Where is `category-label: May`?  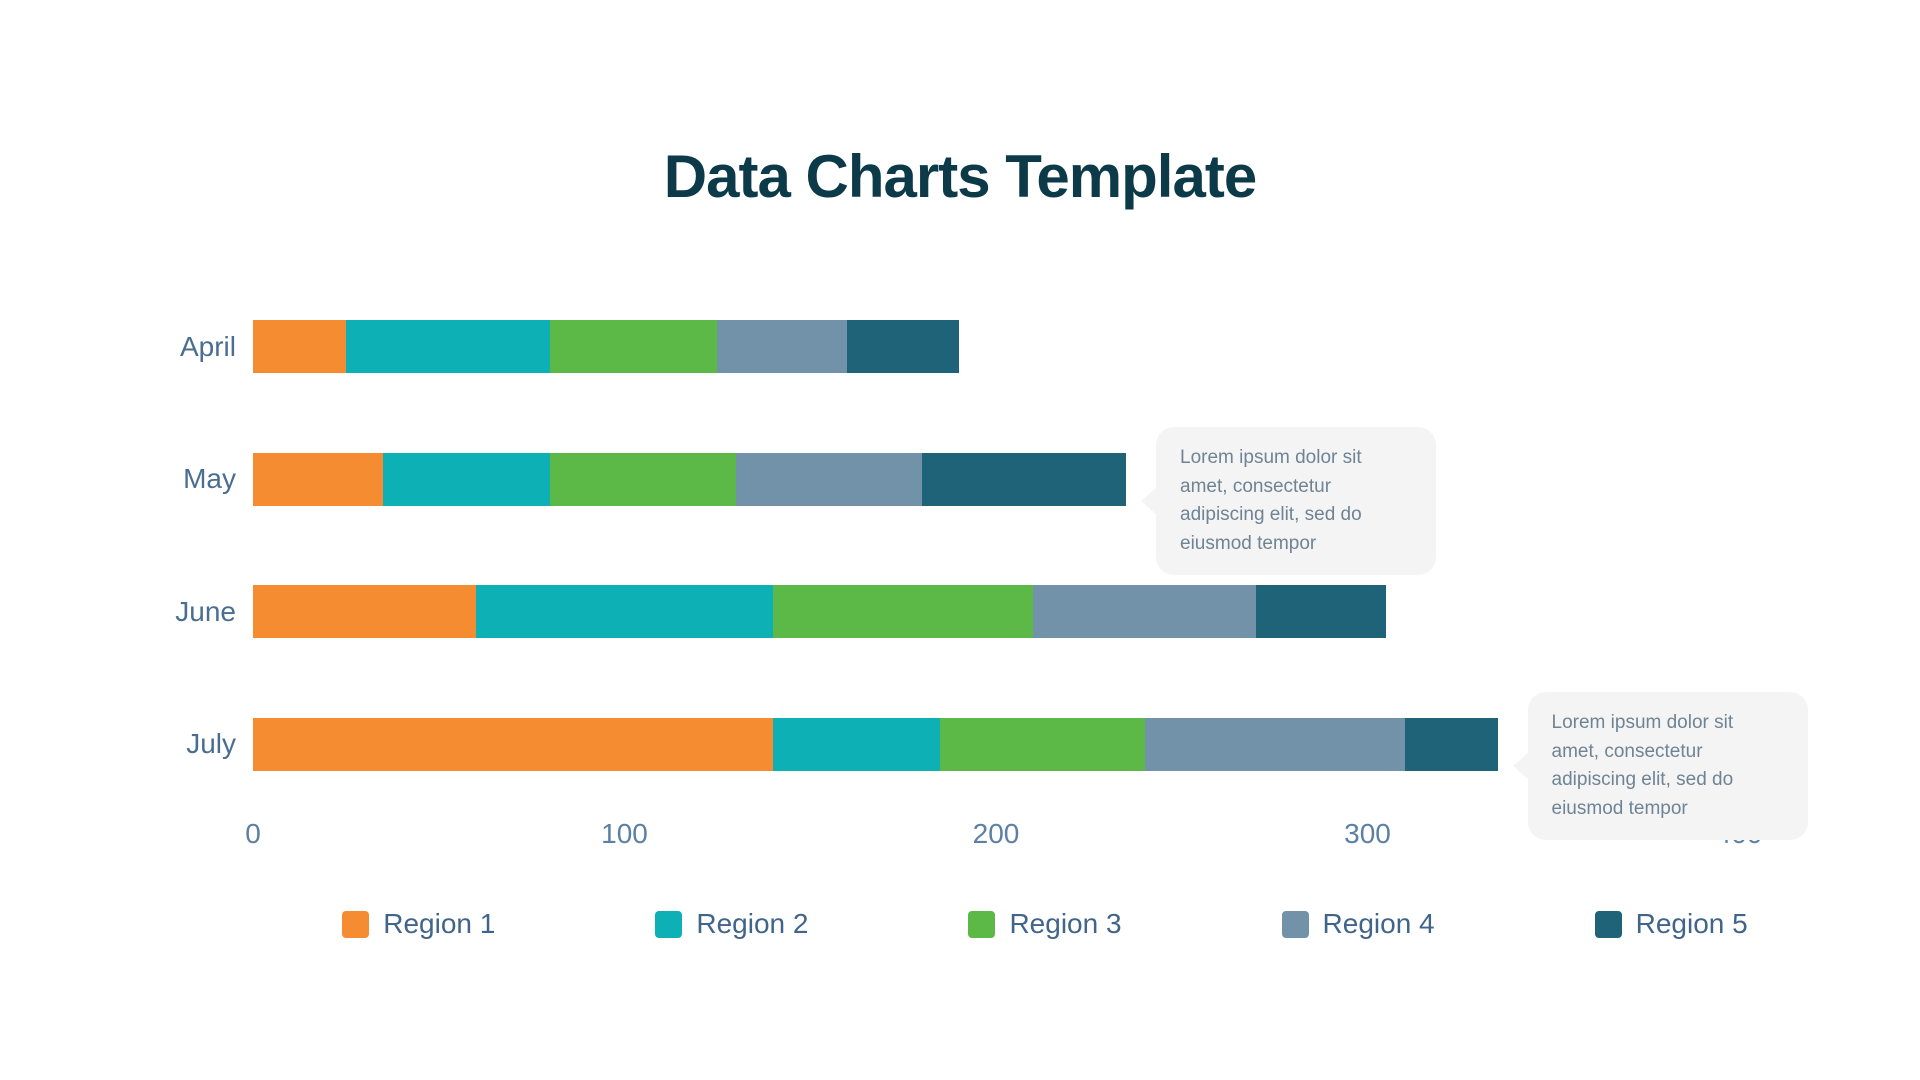 category-label: May is located at coordinates (209, 478).